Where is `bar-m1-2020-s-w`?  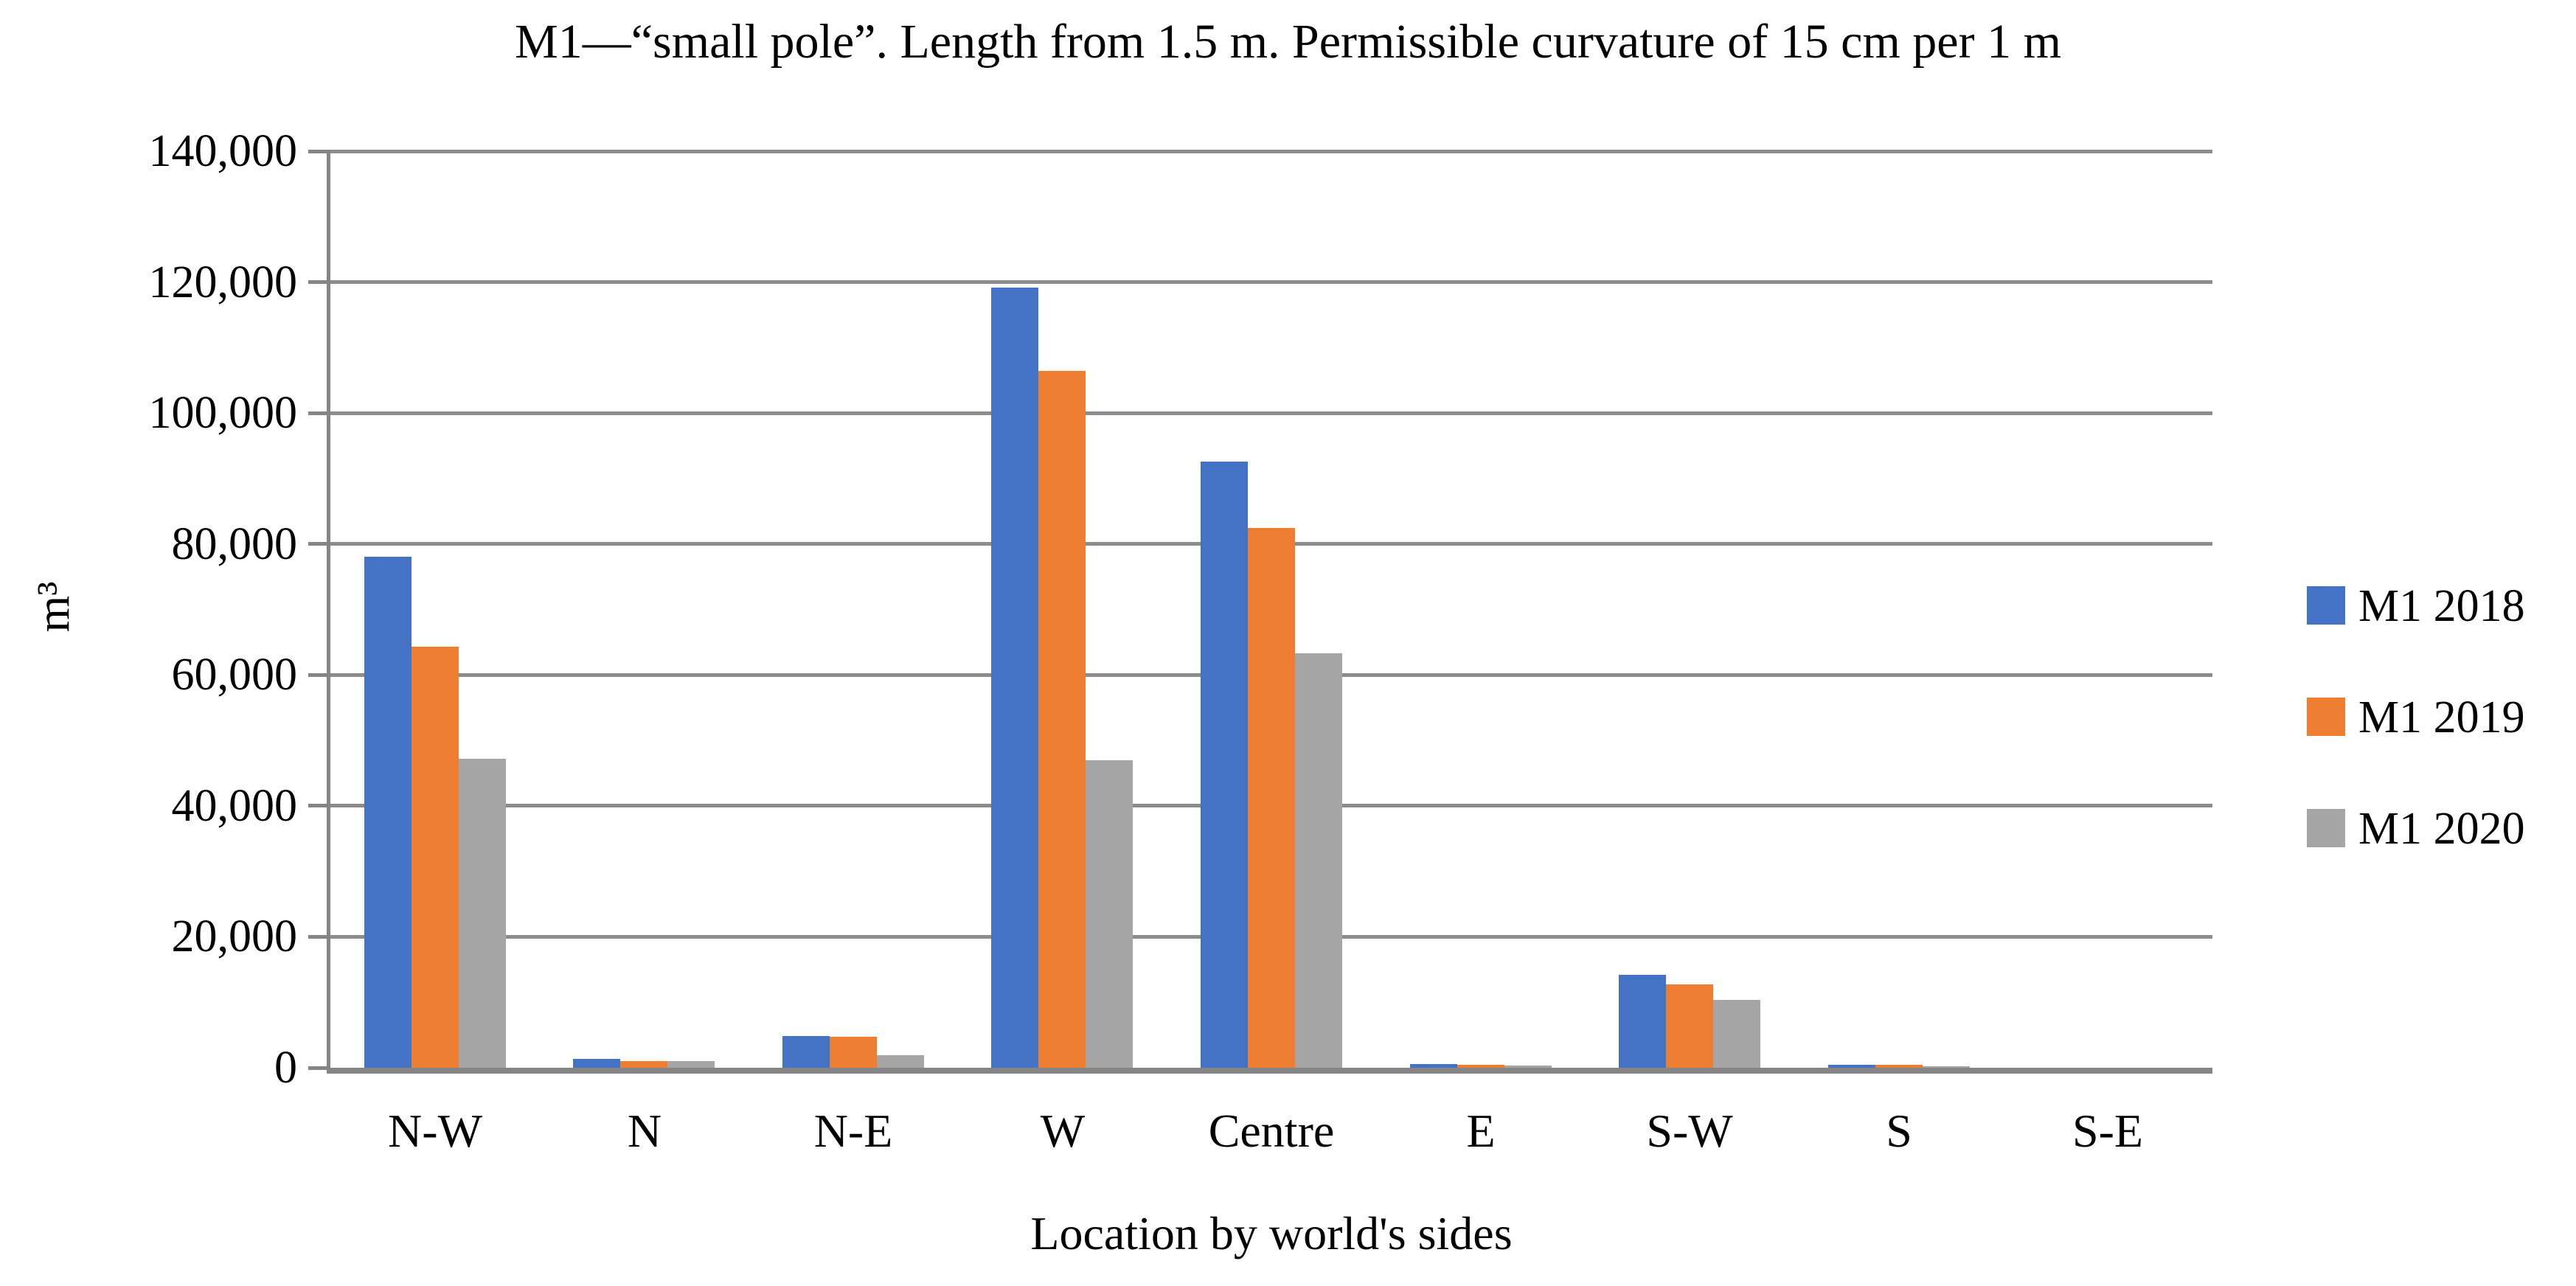 bar-m1-2020-s-w is located at coordinates (1736, 1034).